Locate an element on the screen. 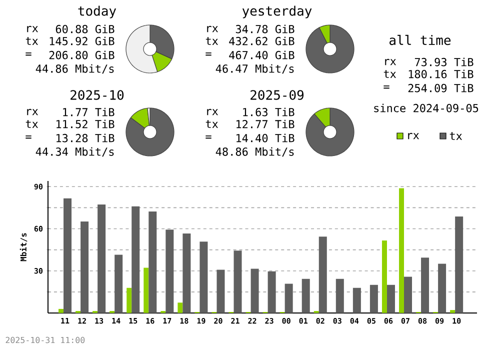 The image size is (500, 348). text: 206.80 GiB is located at coordinates (81, 55).